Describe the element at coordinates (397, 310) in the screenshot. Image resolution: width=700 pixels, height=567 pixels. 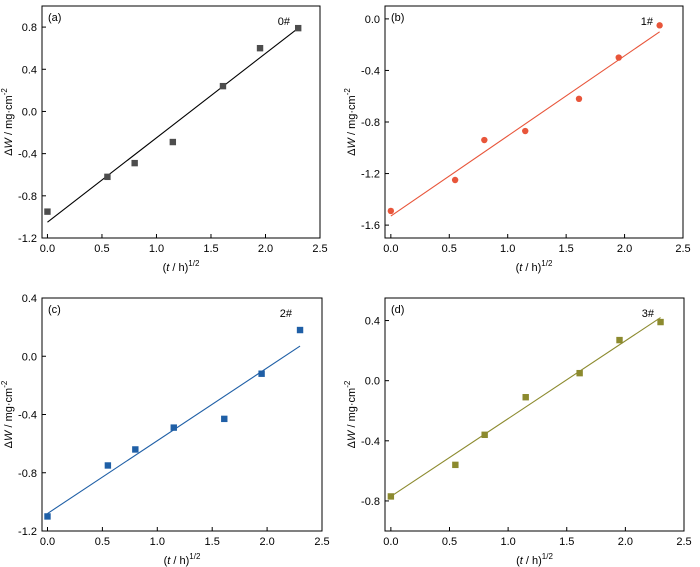
I see `panel-label: (d)` at that location.